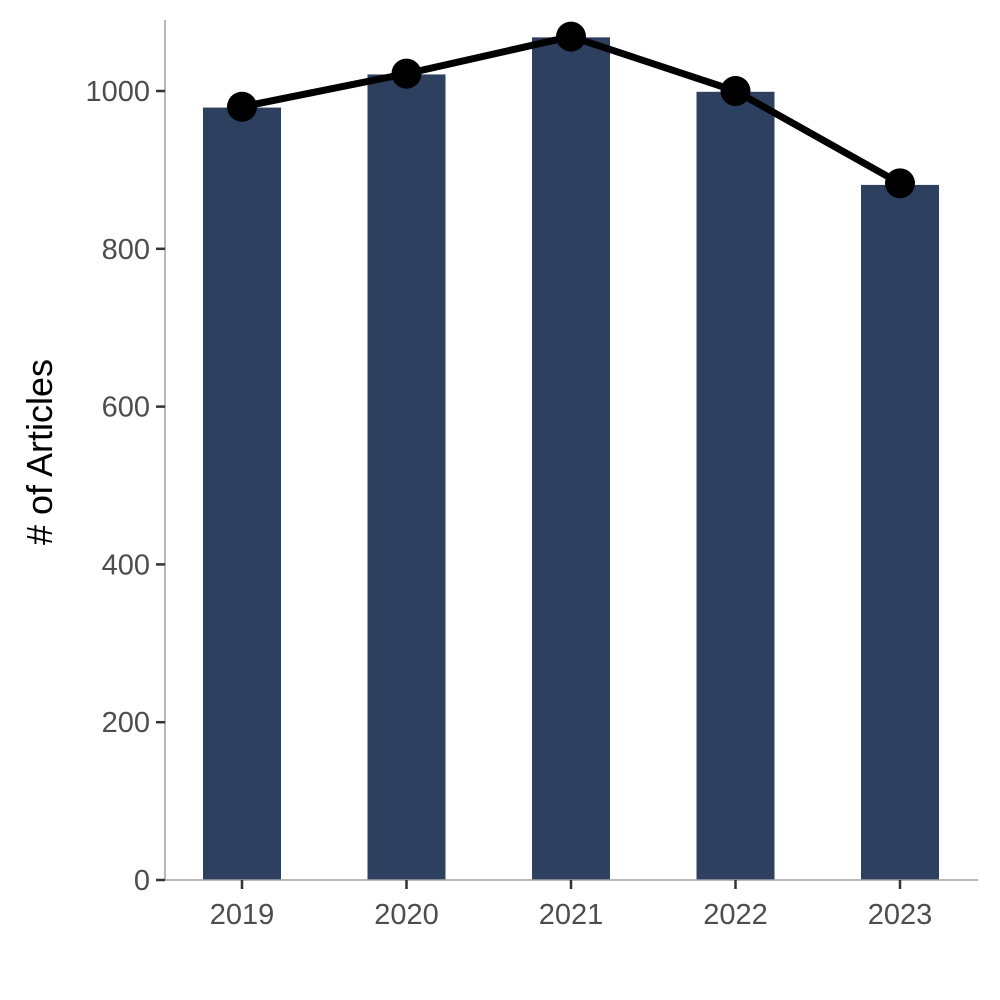  What do you see at coordinates (406, 73) in the screenshot?
I see `point-2020` at bounding box center [406, 73].